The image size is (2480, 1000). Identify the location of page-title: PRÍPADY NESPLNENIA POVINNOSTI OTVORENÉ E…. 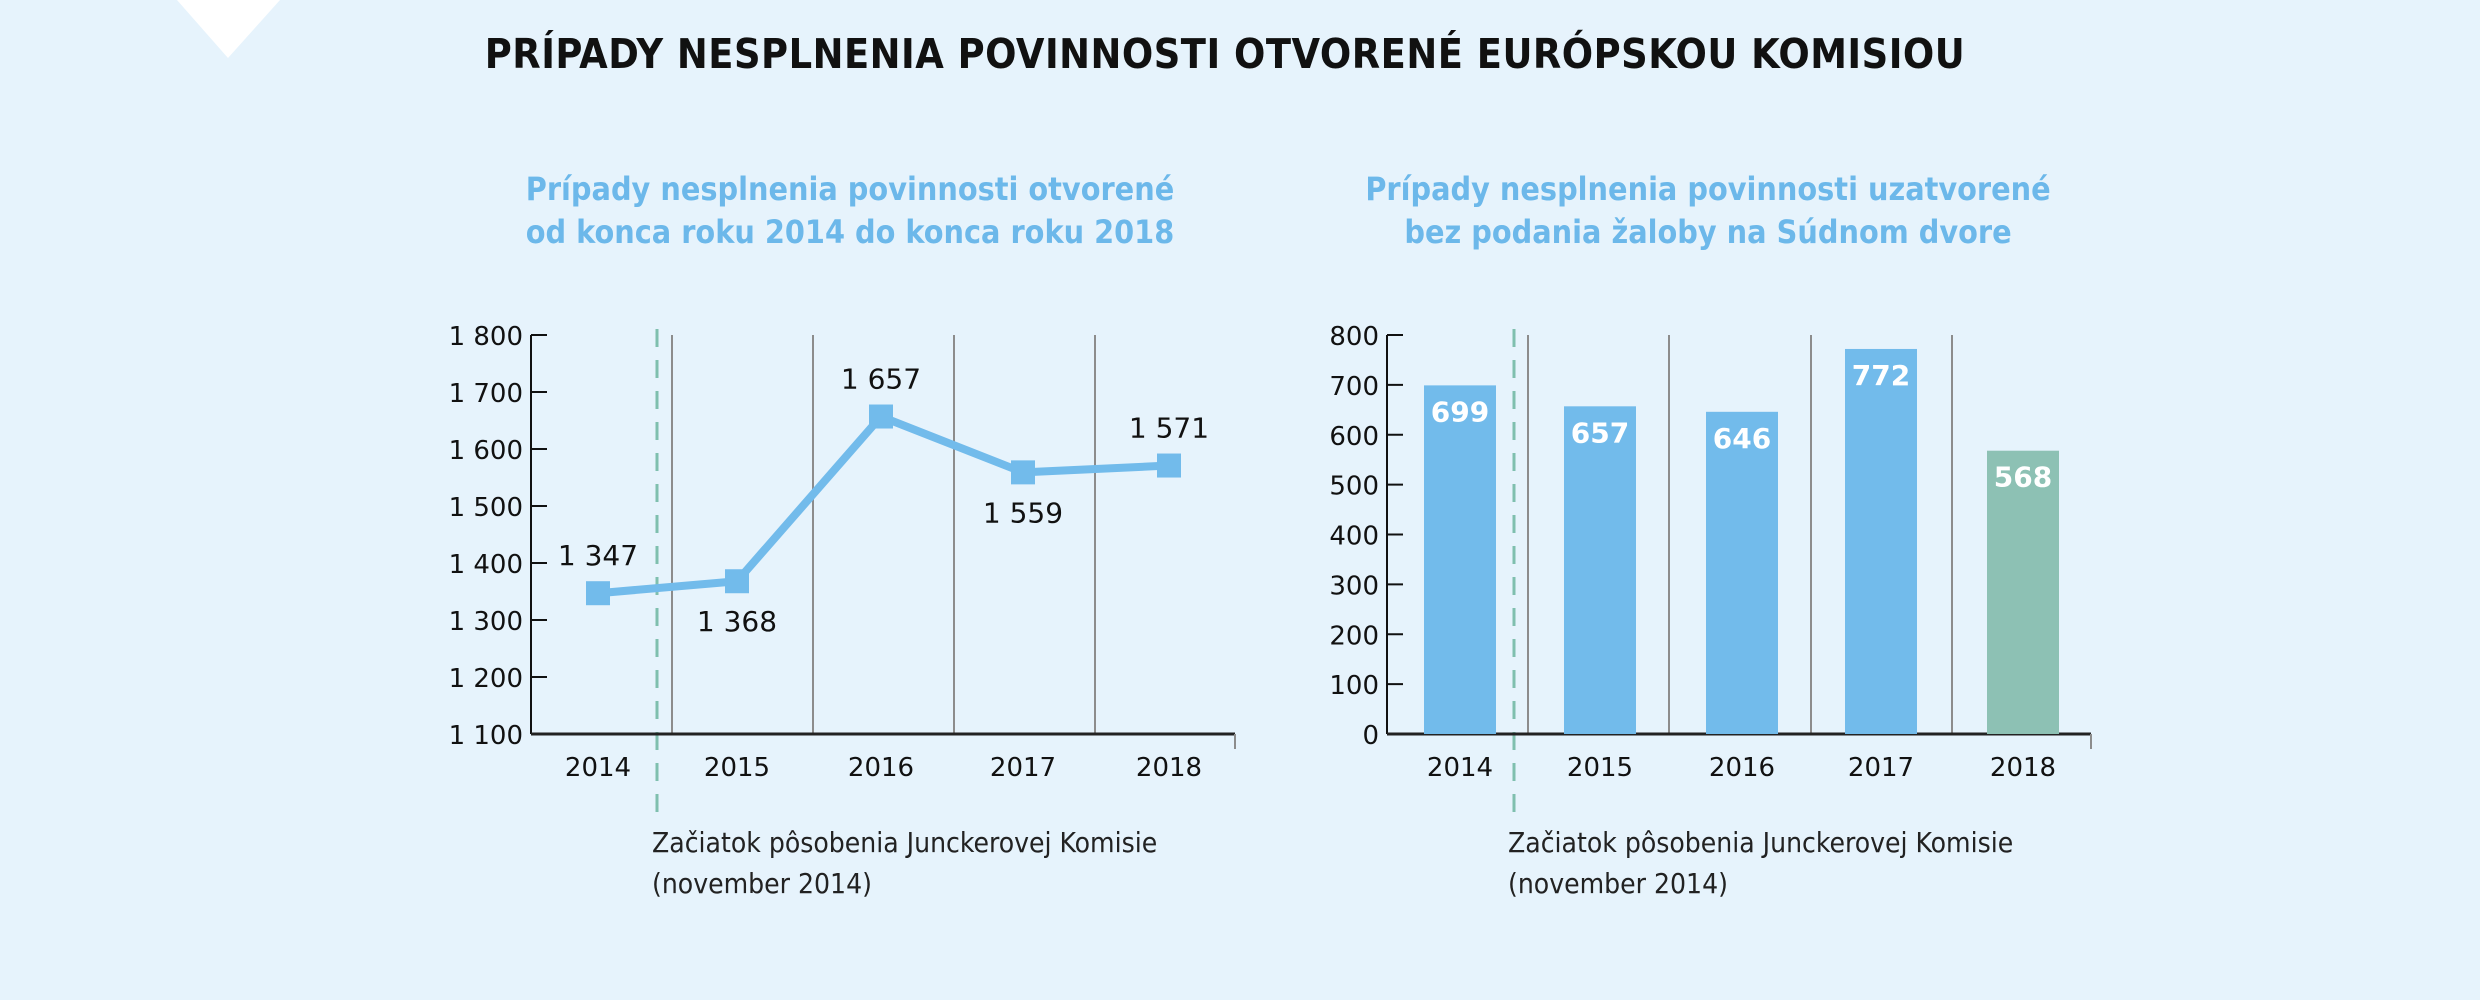
(1225, 54).